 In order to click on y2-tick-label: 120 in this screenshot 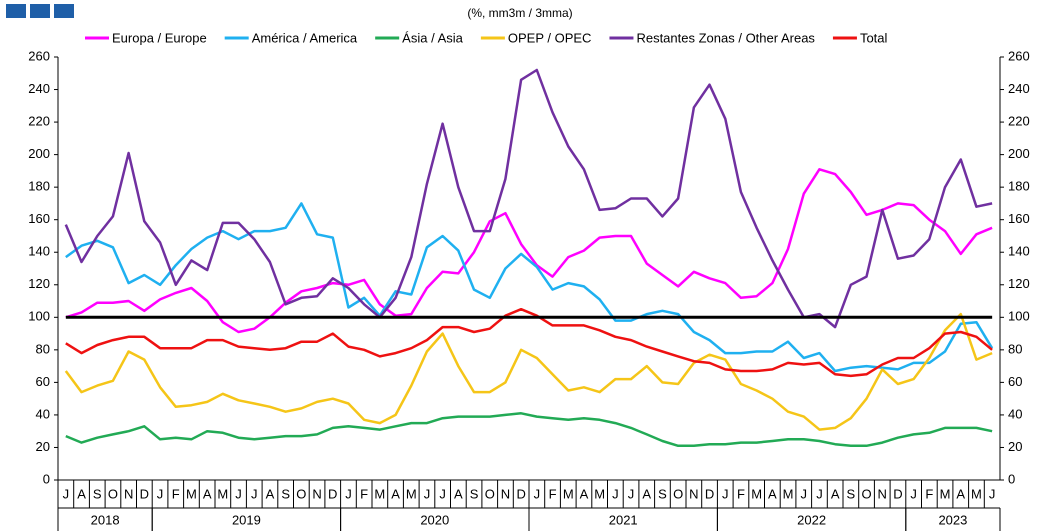, I will do `click(1019, 283)`.